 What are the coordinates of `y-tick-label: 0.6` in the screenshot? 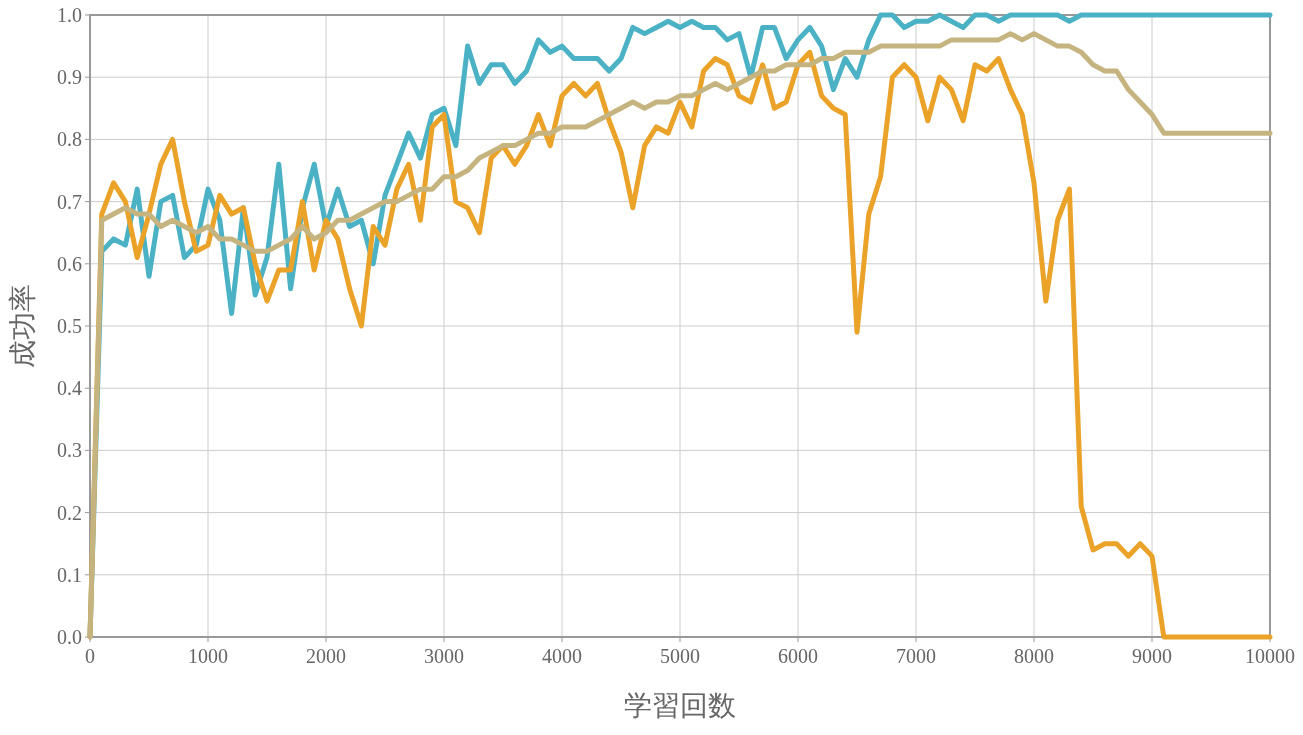 It's located at (69, 263).